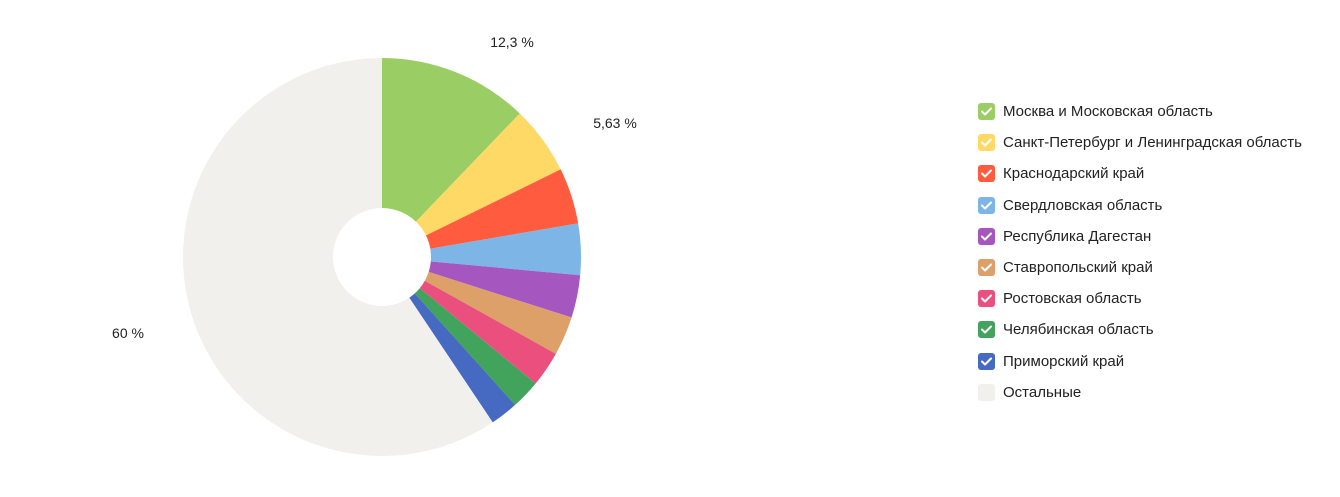 The width and height of the screenshot is (1340, 497). I want to click on legend-label: Санкт-Петербург и Ленинградская область, so click(1152, 143).